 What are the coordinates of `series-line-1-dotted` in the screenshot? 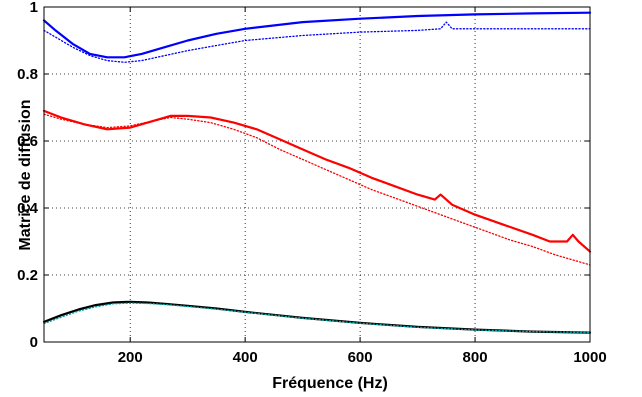 It's located at (317, 42).